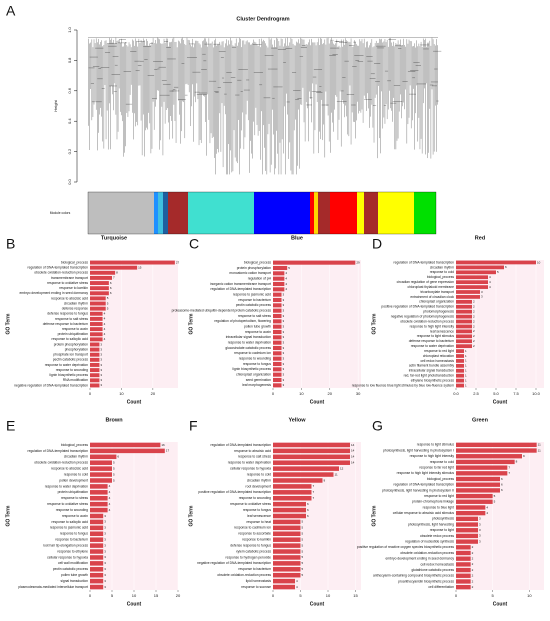 The height and width of the screenshot is (621, 550). What do you see at coordinates (191, 324) in the screenshot?
I see `y-axis-label: GO Term` at bounding box center [191, 324].